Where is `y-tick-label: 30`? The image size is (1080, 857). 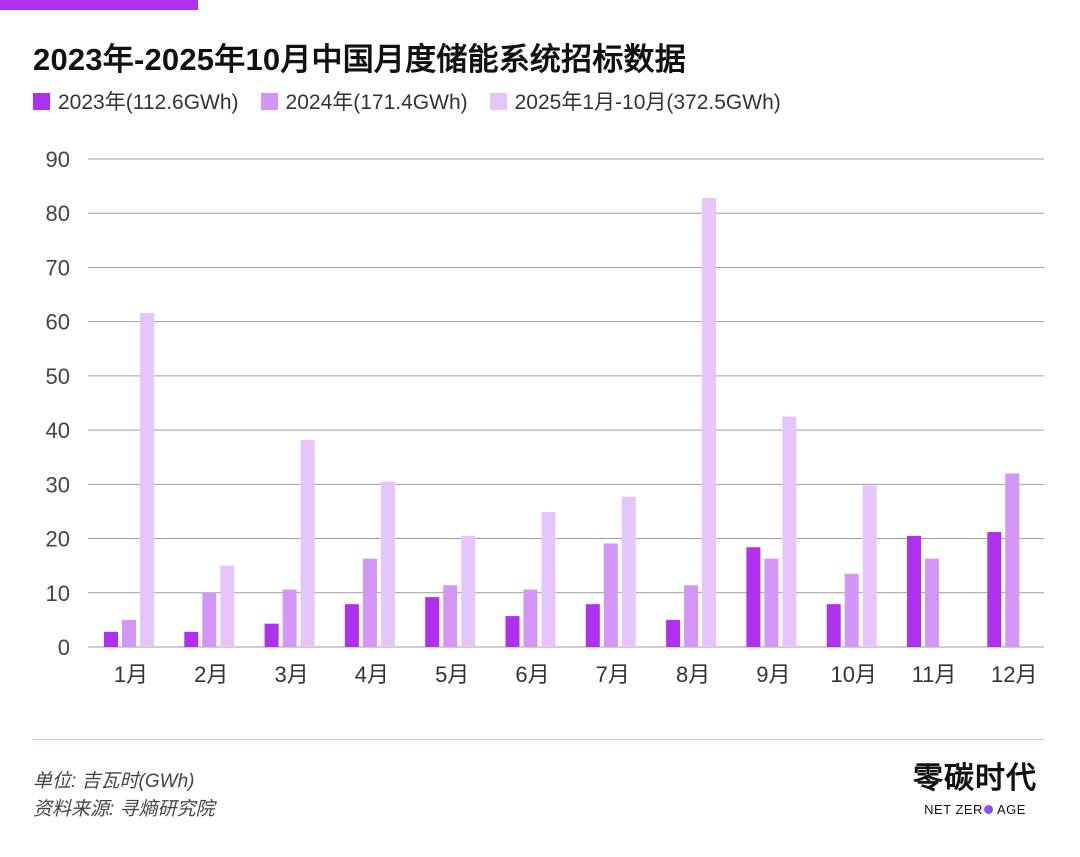 y-tick-label: 30 is located at coordinates (58, 484).